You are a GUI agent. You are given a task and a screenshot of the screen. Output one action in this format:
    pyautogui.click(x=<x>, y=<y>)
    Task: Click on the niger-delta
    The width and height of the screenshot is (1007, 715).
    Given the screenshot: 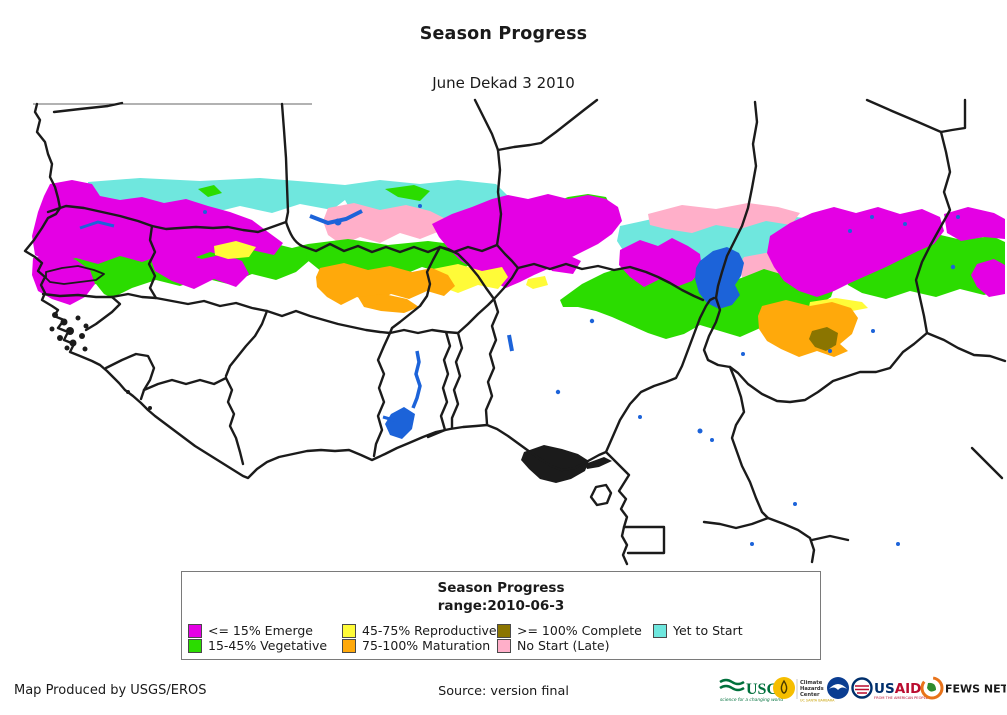 What is the action you would take?
    pyautogui.click(x=555, y=464)
    